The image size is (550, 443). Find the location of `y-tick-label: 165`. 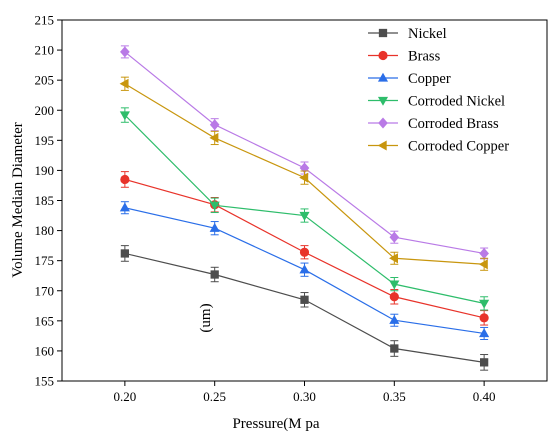

y-tick-label: 165 is located at coordinates (45, 320).